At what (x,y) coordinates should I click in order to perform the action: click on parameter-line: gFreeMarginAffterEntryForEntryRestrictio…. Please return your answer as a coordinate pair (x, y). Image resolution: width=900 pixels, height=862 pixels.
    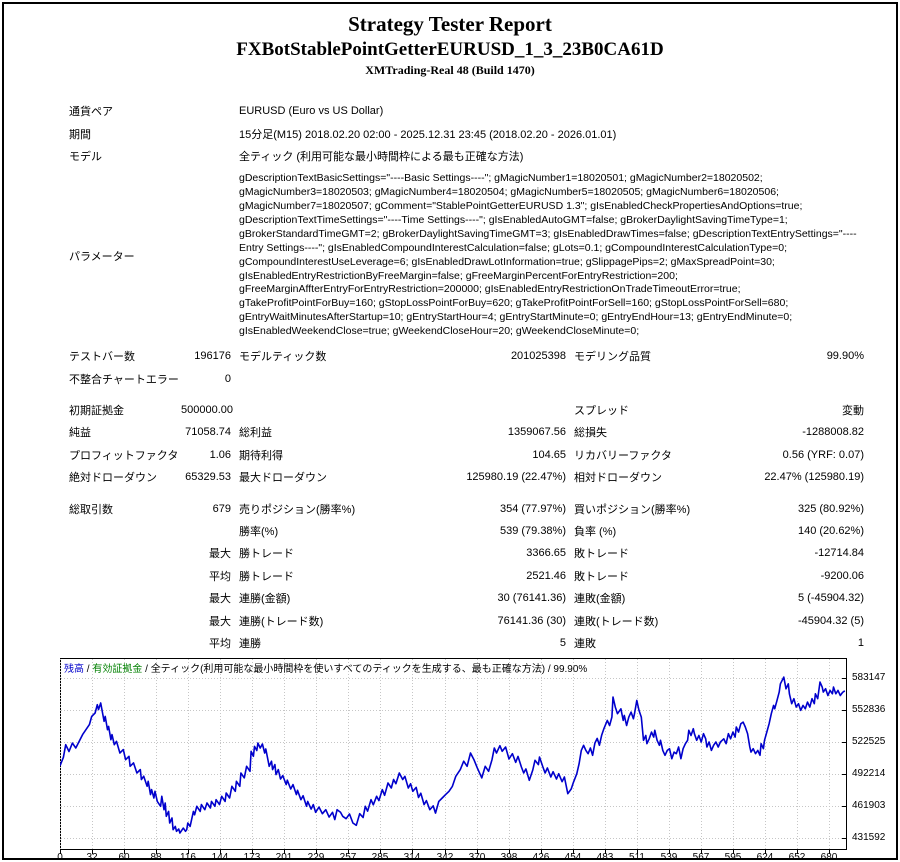
    Looking at the image, I should click on (490, 289).